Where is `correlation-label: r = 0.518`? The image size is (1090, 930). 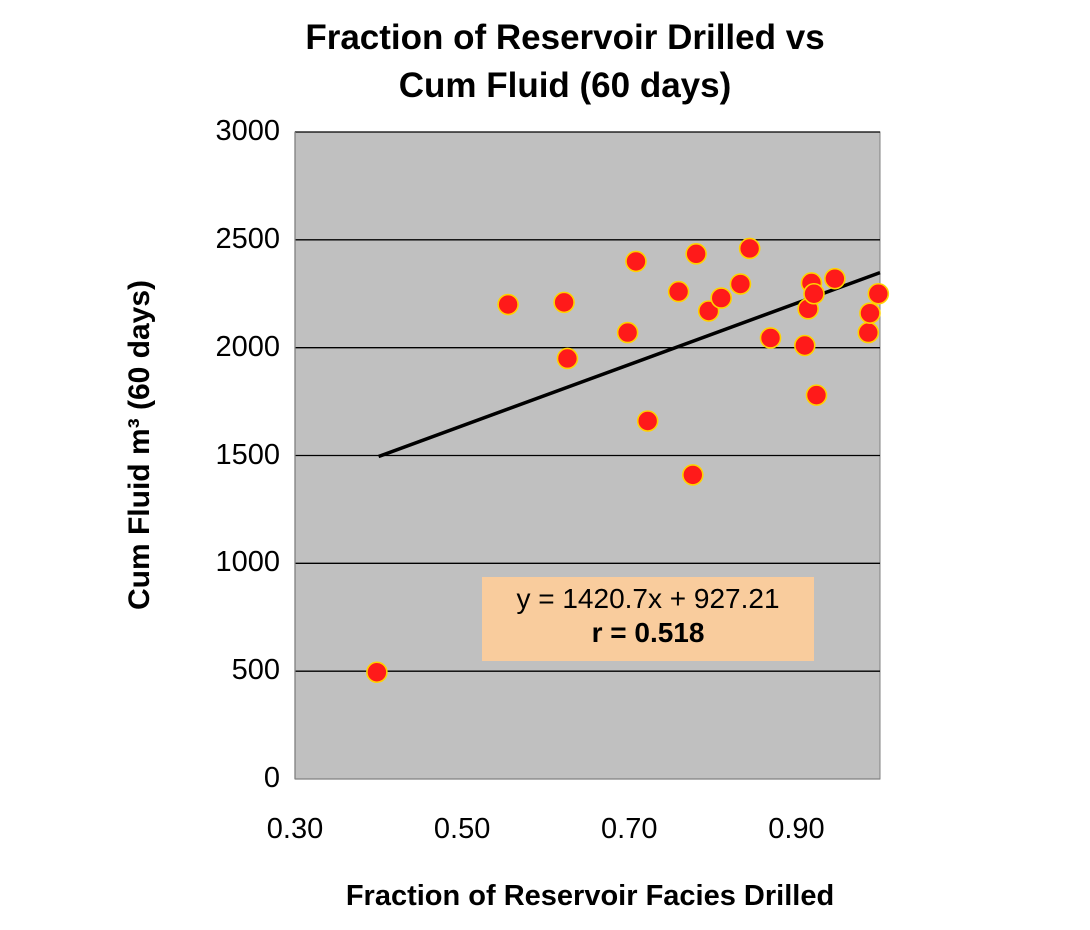
correlation-label: r = 0.518 is located at coordinates (648, 632).